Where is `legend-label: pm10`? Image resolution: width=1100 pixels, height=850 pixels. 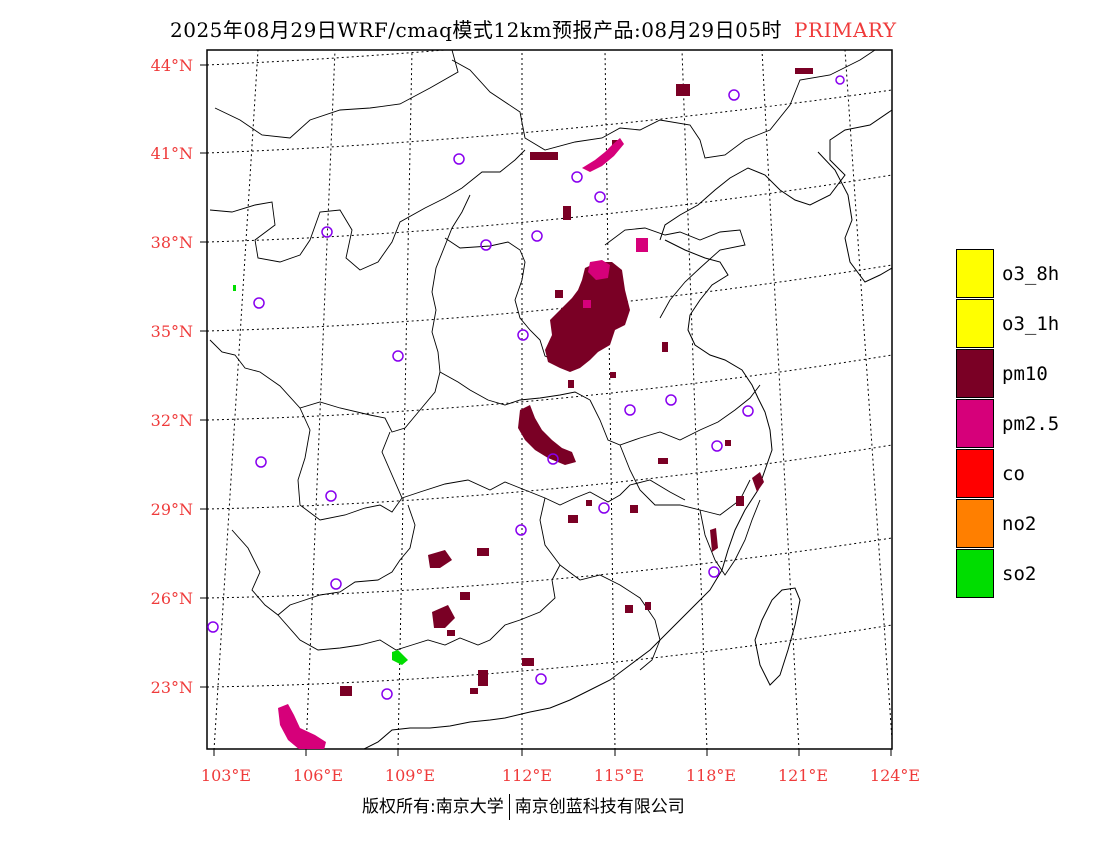
legend-label: pm10 is located at coordinates (1025, 374).